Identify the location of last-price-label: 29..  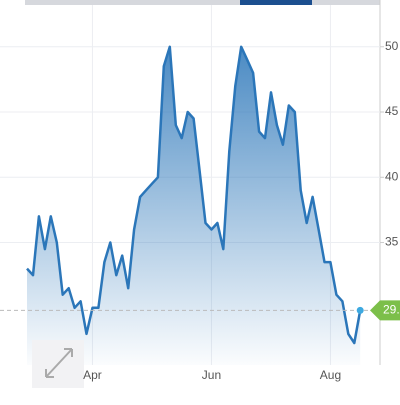
(391, 310).